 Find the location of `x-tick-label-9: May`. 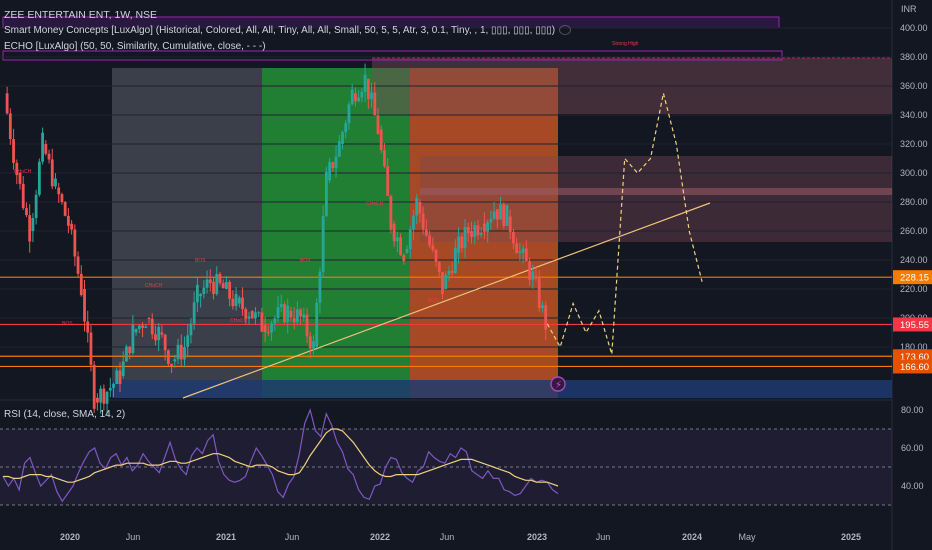

x-tick-label-9: May is located at coordinates (747, 537).